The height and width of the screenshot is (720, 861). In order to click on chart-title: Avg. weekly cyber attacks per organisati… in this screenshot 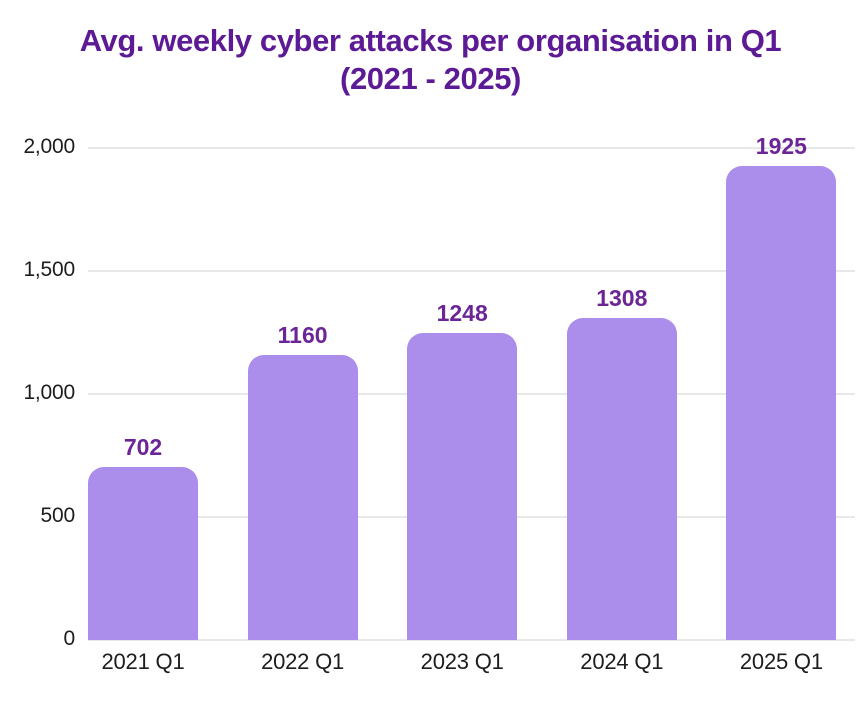, I will do `click(430, 60)`.